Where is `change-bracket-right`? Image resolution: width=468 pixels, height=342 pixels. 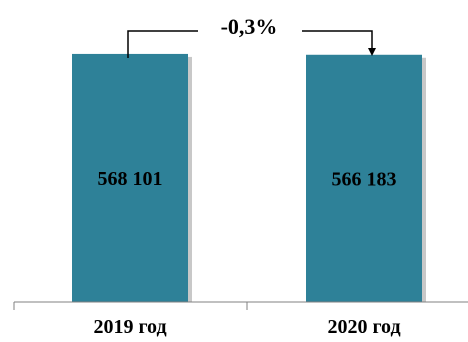 change-bracket-right is located at coordinates (339, 43).